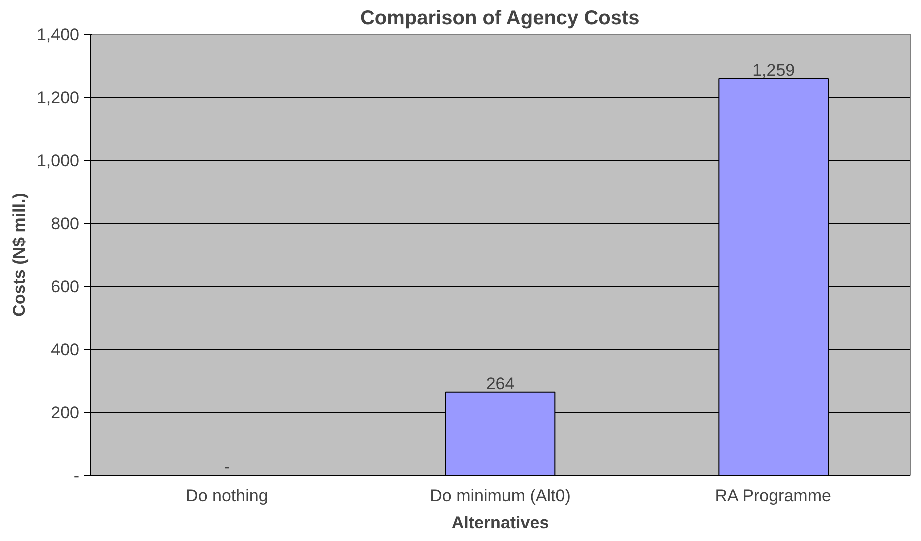  I want to click on y-tick-label: 1,400, so click(58, 35).